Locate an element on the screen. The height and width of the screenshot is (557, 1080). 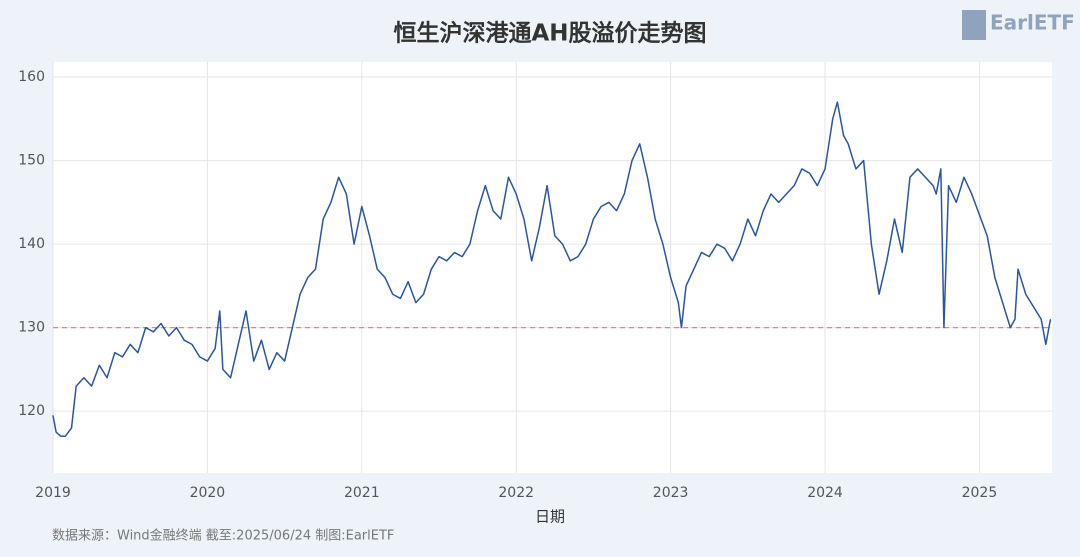
x-tick-label: 2023 is located at coordinates (671, 493).